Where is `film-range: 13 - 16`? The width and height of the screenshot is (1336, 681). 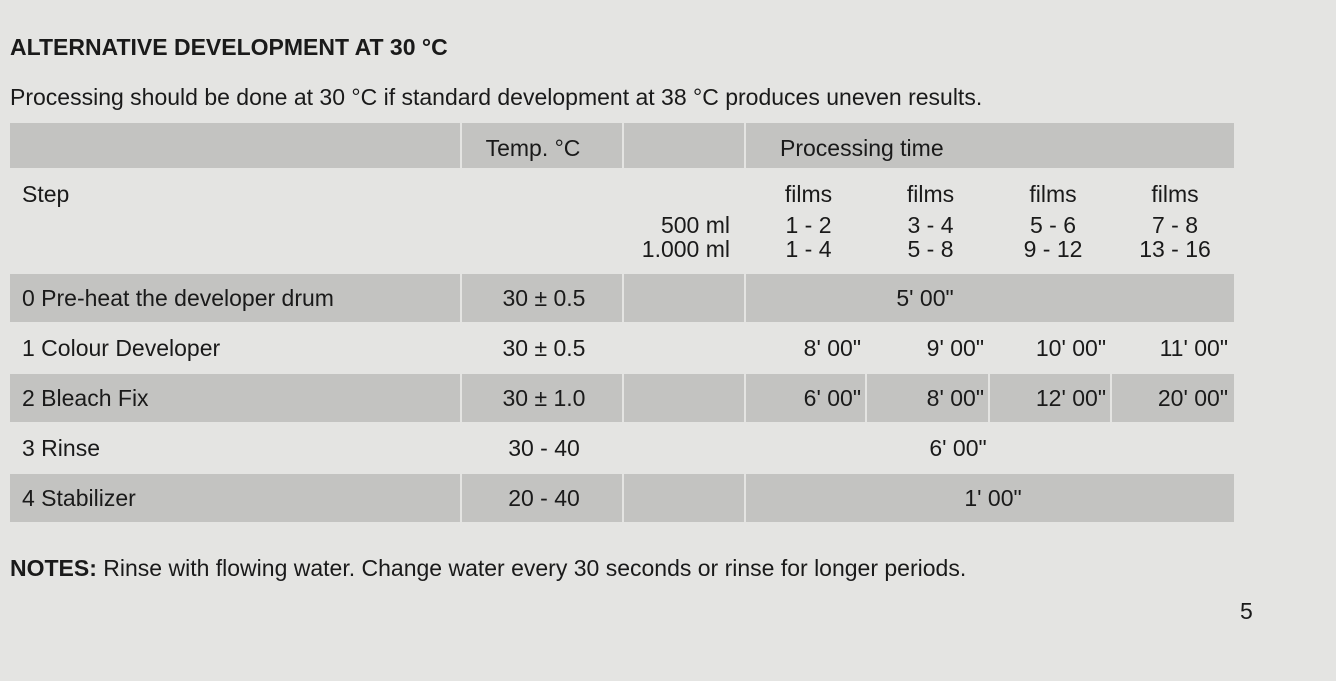 film-range: 13 - 16 is located at coordinates (1175, 249).